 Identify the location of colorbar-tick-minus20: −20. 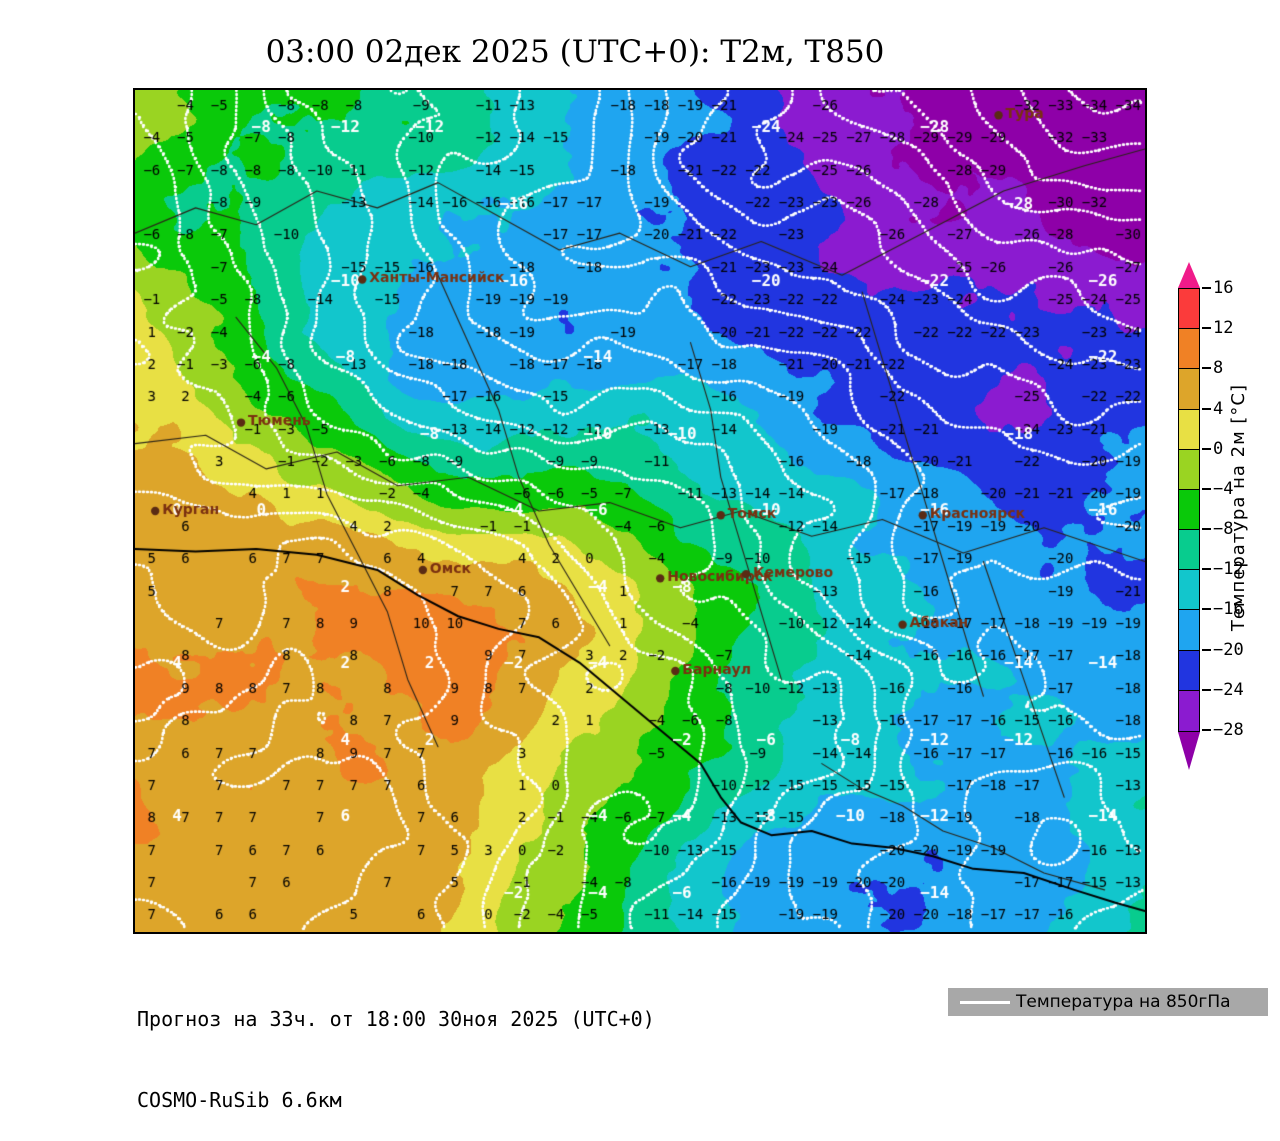
(1223, 650).